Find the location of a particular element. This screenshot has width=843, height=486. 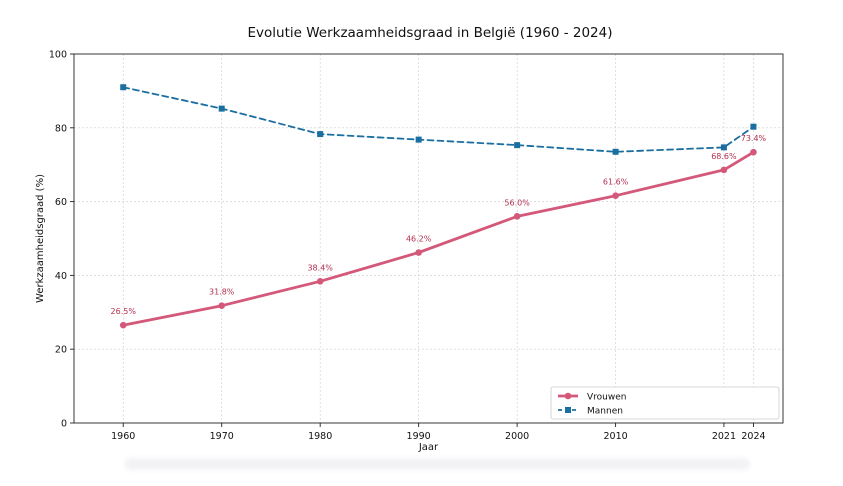

x-tick-label: 2000 is located at coordinates (517, 436).